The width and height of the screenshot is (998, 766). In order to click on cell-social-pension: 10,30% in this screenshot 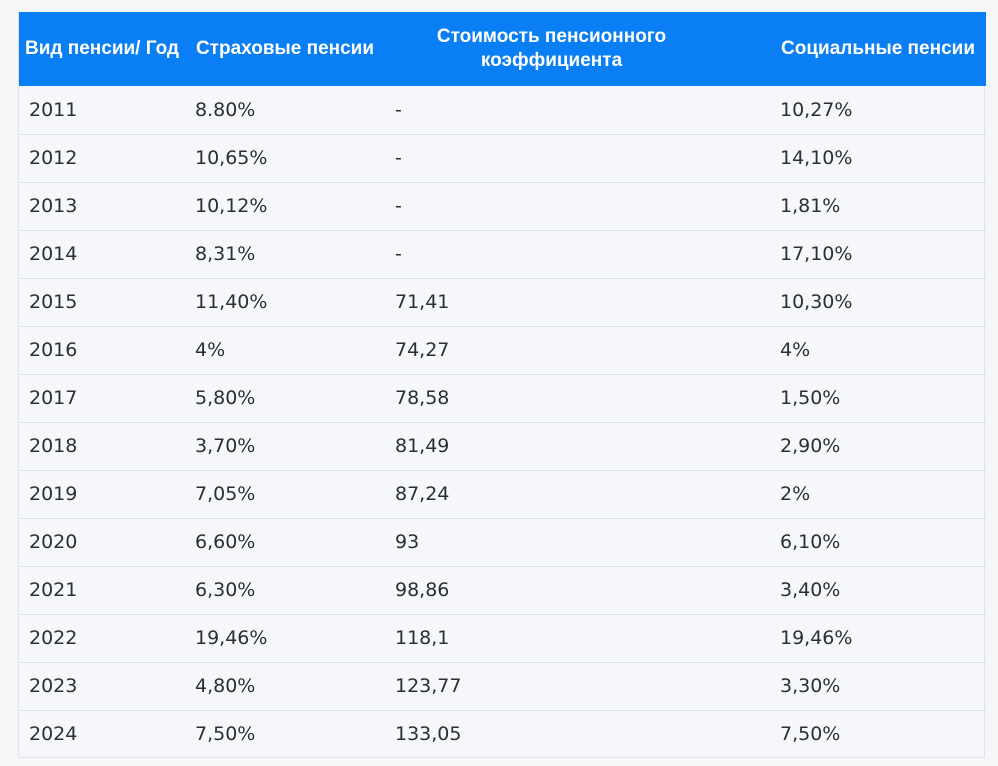, I will do `click(816, 302)`.